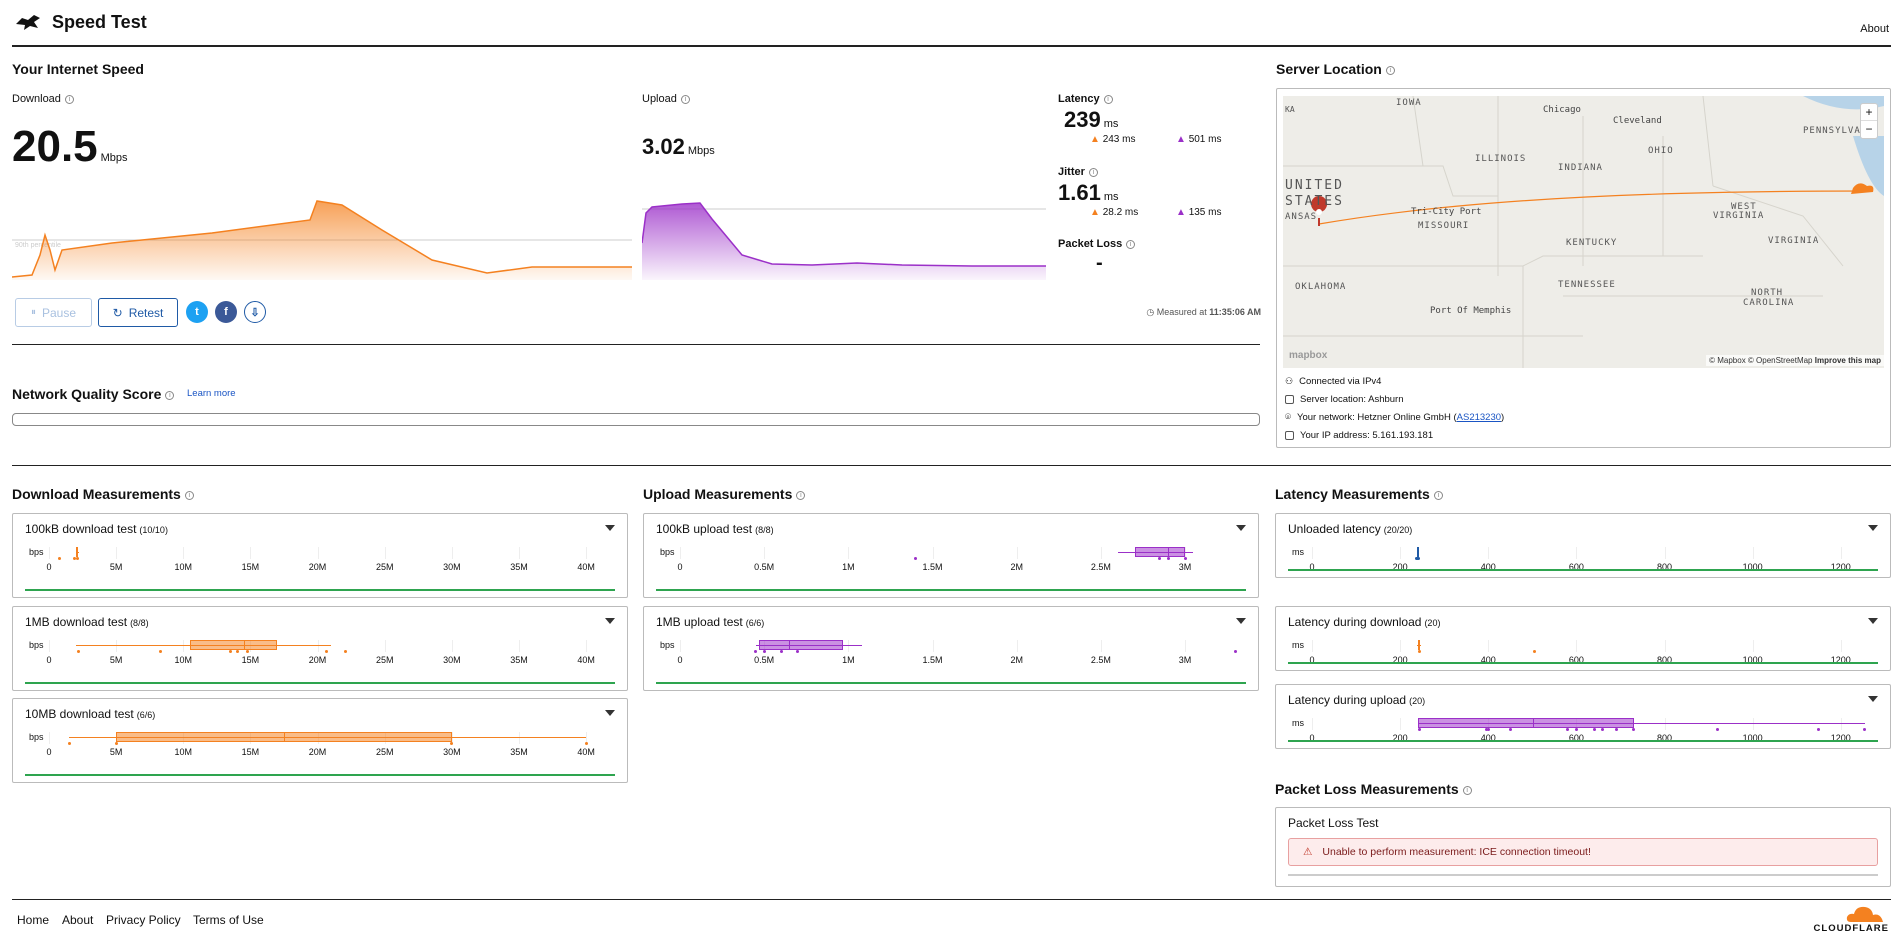 This screenshot has height=937, width=1903. Describe the element at coordinates (228, 920) in the screenshot. I see `footer-terms: Terms of Use` at that location.